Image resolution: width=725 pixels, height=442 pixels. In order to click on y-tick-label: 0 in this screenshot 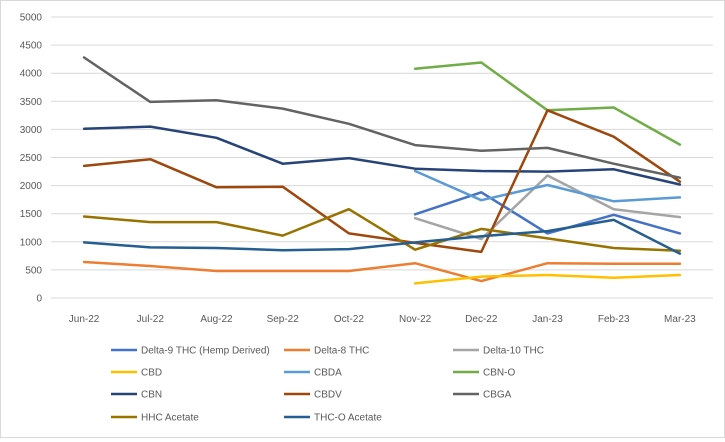, I will do `click(39, 299)`.